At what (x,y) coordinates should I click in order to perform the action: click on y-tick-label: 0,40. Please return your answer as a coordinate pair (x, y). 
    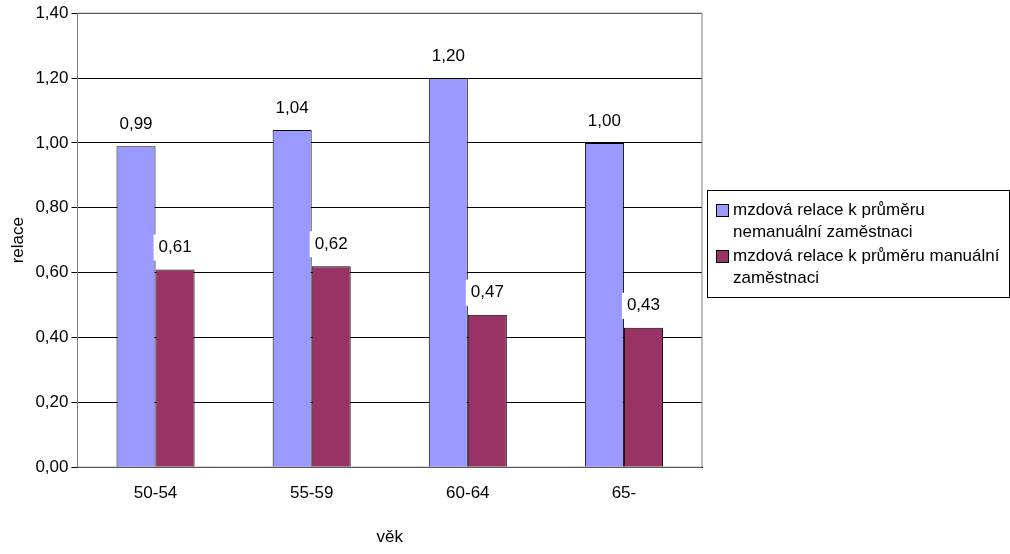
    Looking at the image, I should click on (52, 337).